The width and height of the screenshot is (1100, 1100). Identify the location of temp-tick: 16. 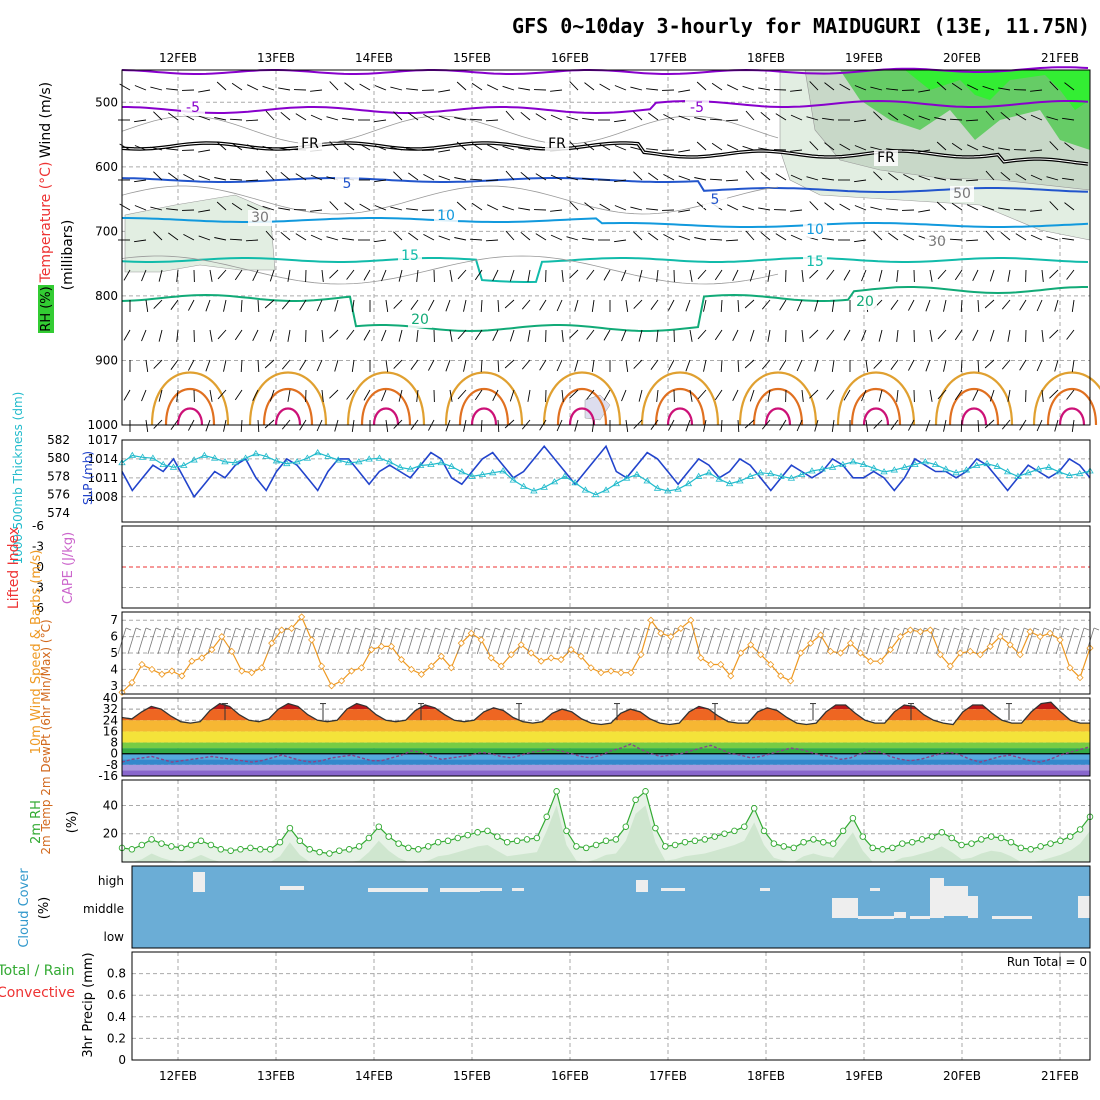
(110, 731).